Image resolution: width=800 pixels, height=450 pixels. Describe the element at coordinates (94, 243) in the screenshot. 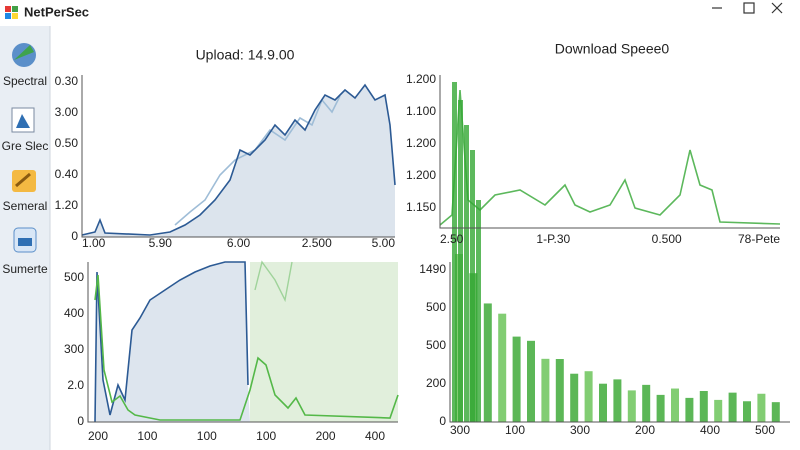

I see `x-tick-label: 1.00` at that location.